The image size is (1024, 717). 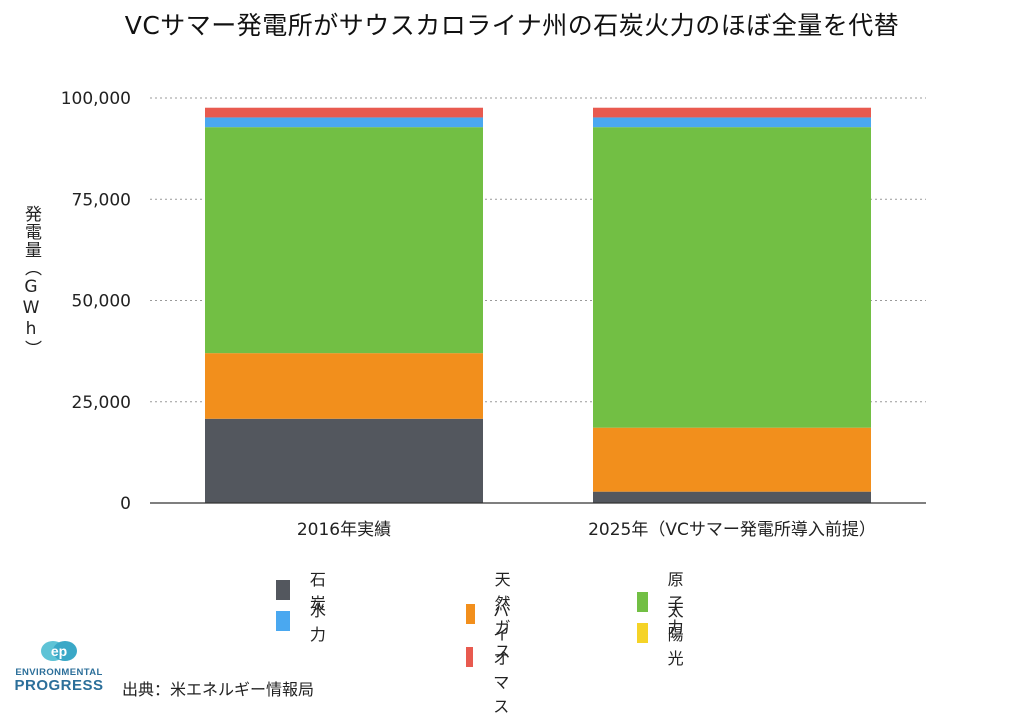 I want to click on legend-label: バイオマス, so click(x=501, y=658).